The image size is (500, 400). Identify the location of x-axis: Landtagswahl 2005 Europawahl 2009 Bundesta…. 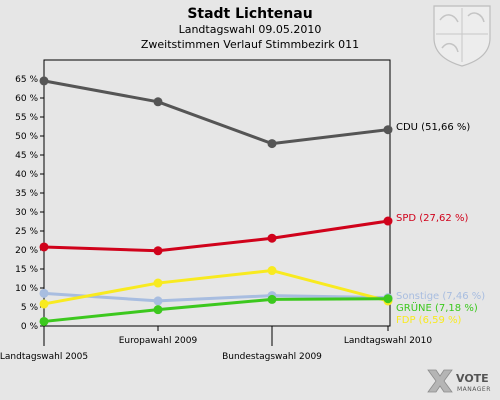
(216, 344).